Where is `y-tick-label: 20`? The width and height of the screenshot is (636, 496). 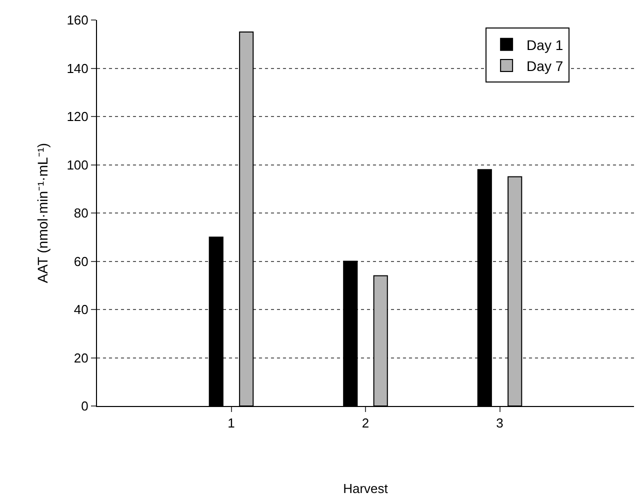
y-tick-label: 20 is located at coordinates (81, 358).